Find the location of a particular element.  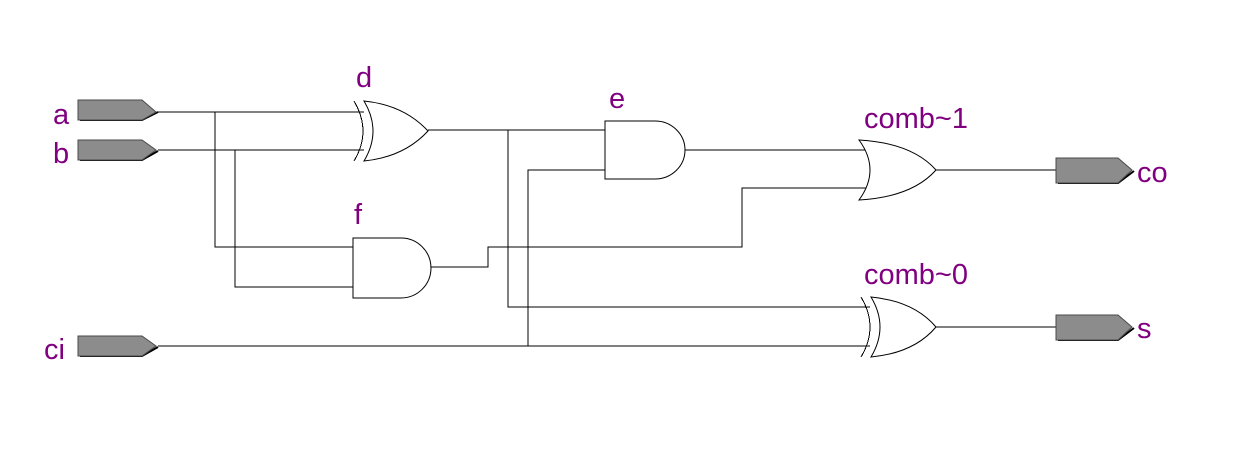

input-port-b-arrow is located at coordinates (117, 150).